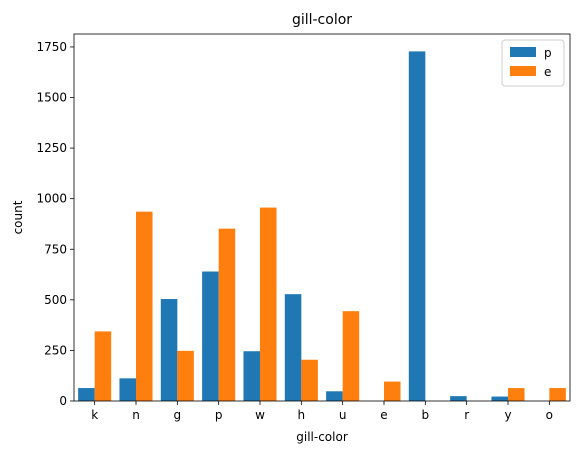 This screenshot has height=455, width=580. I want to click on bar-p-y, so click(499, 398).